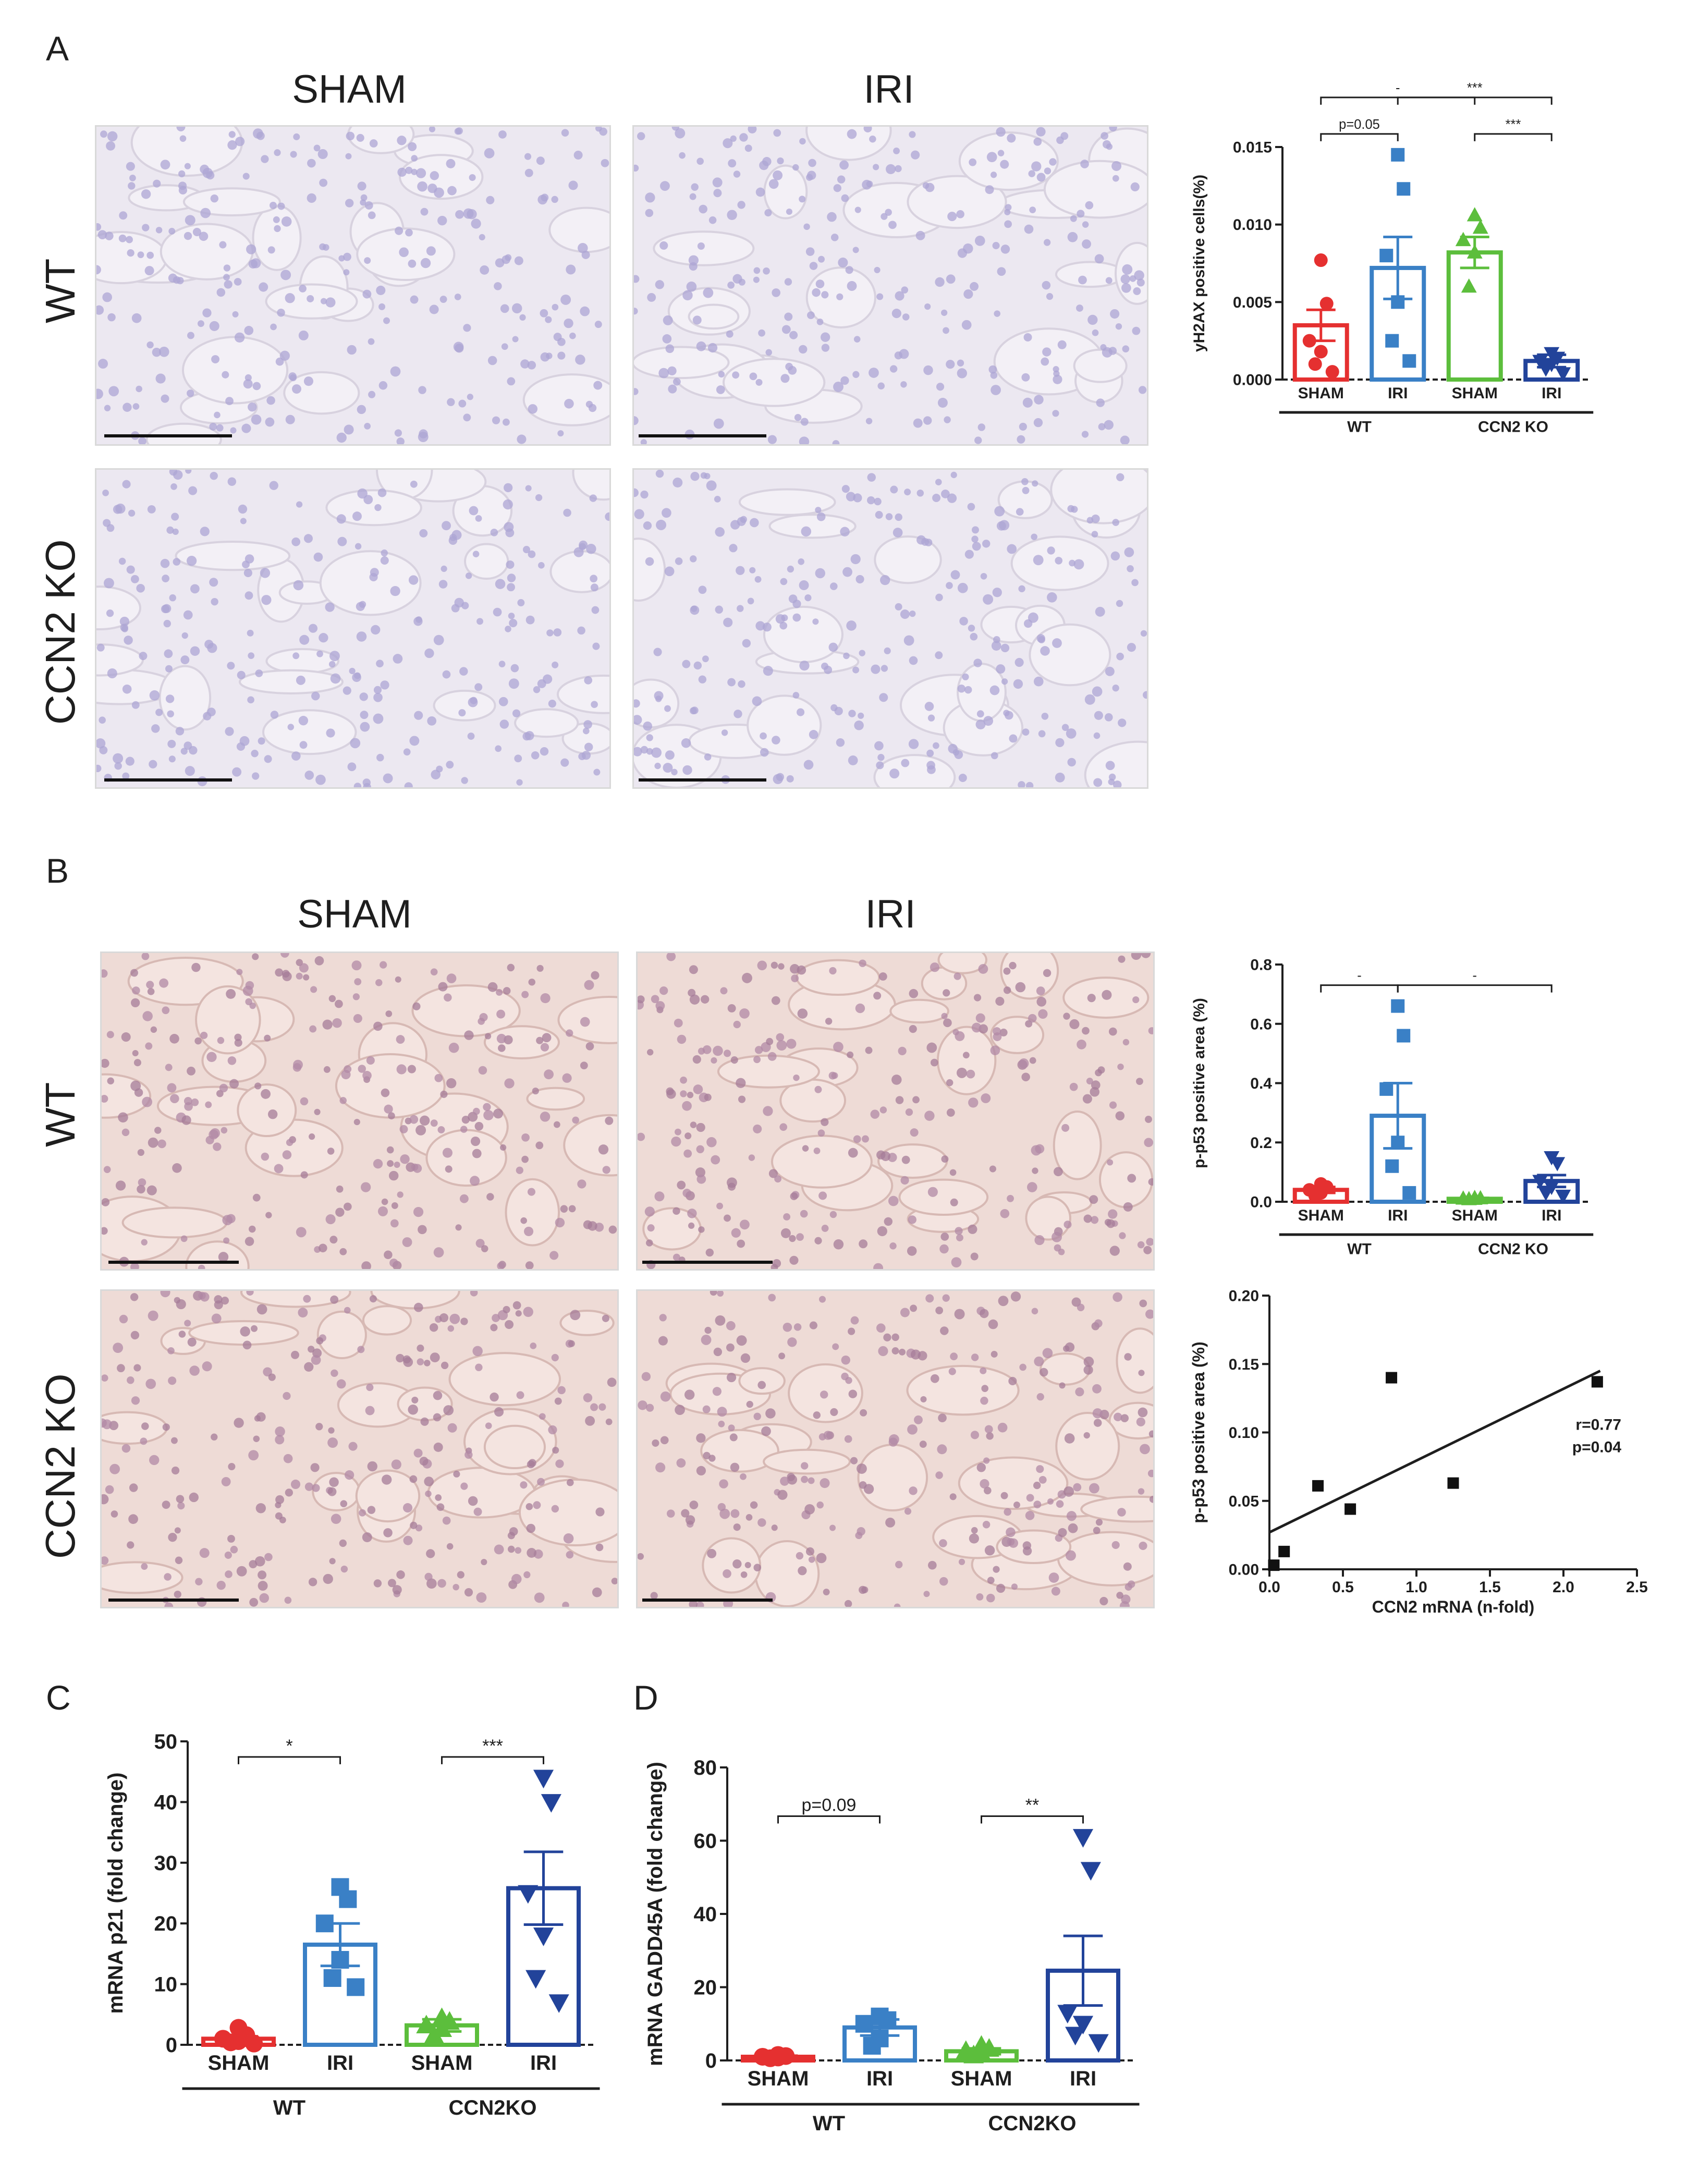 The image size is (1687, 2184). What do you see at coordinates (1343, 1587) in the screenshot?
I see `x-tick-label: 0.5` at bounding box center [1343, 1587].